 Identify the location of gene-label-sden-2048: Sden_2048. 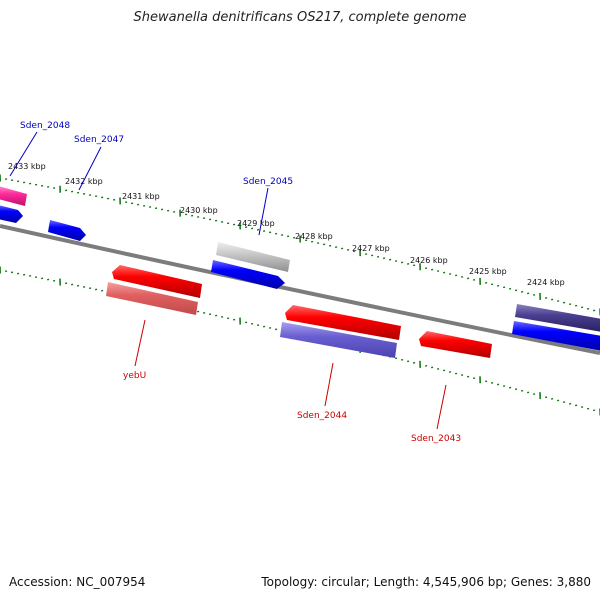
(45, 126).